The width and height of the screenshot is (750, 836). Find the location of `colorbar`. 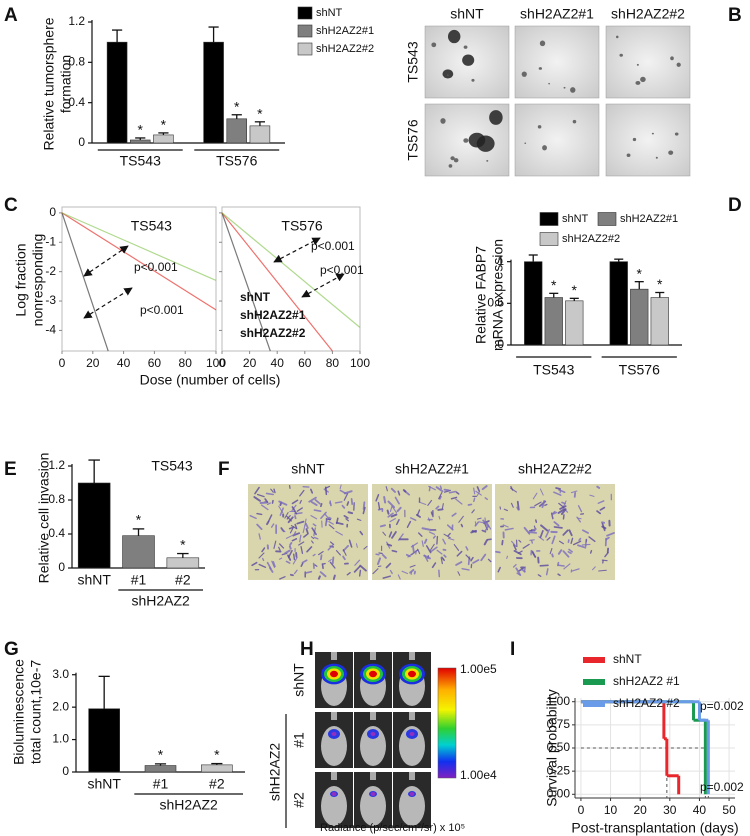

colorbar is located at coordinates (447, 723).